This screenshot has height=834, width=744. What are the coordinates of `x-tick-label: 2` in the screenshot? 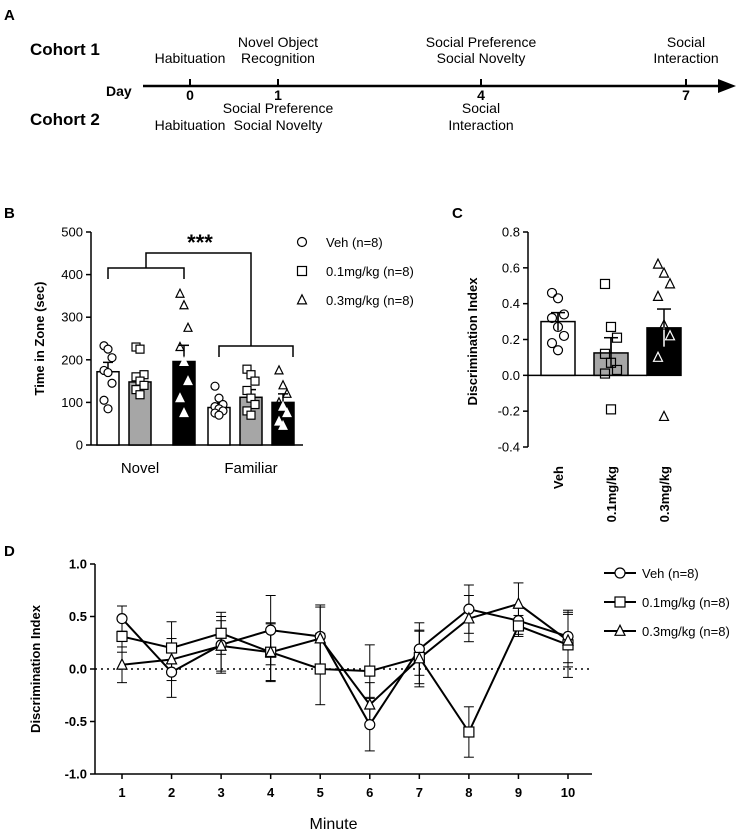 It's located at (171, 792).